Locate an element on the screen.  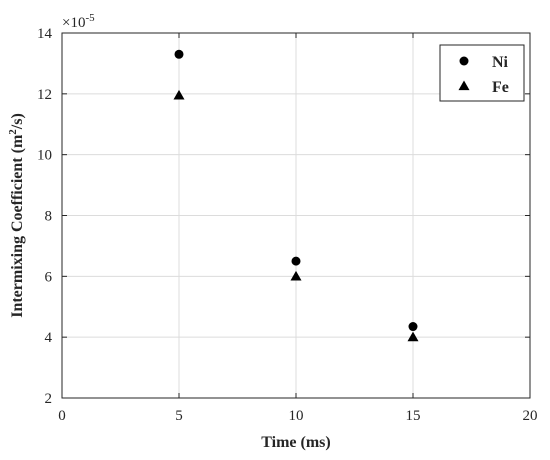
y-multiplier-label: ×10⁻⁵ is located at coordinates (78, 21).